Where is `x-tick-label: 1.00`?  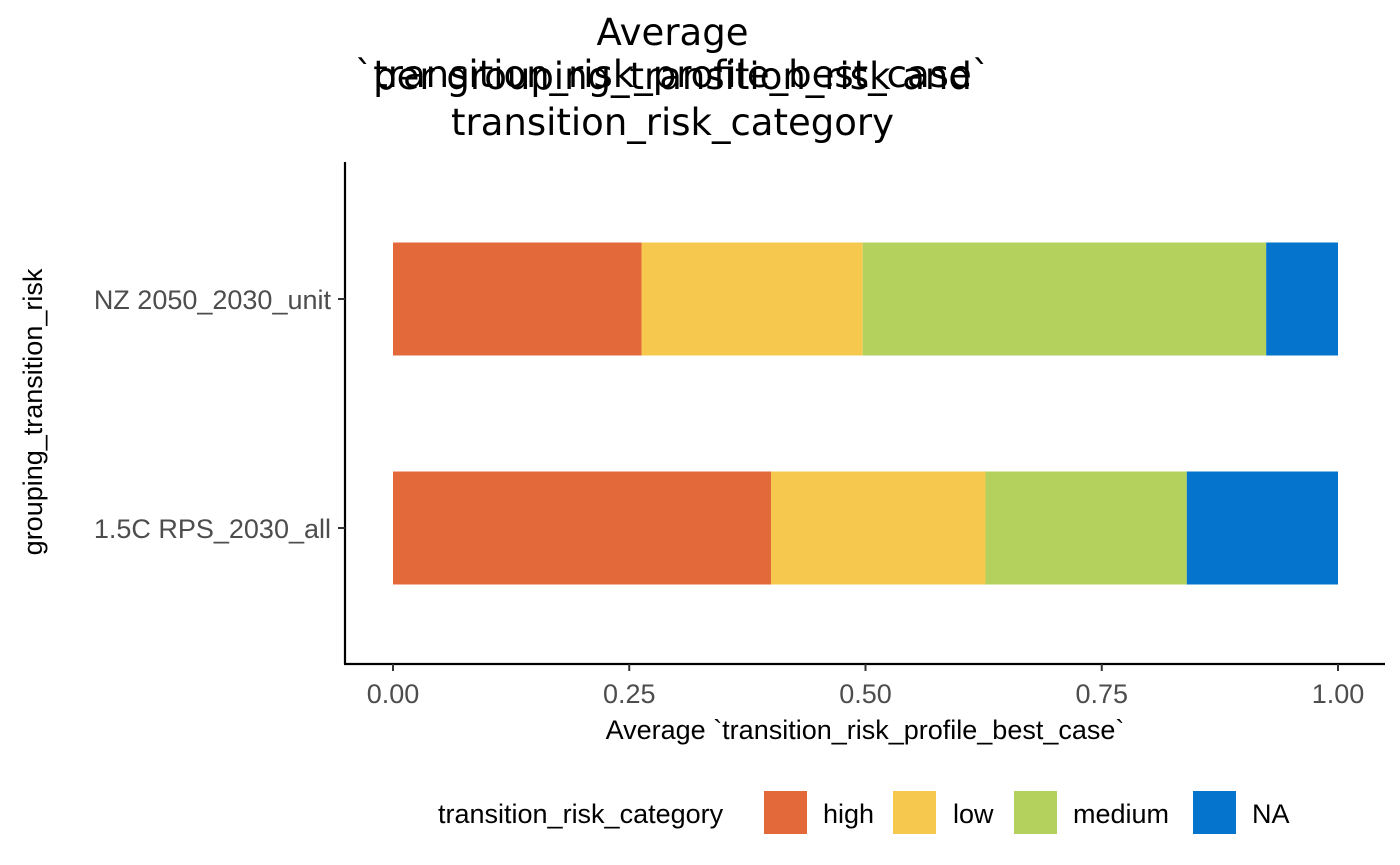 x-tick-label: 1.00 is located at coordinates (1338, 694).